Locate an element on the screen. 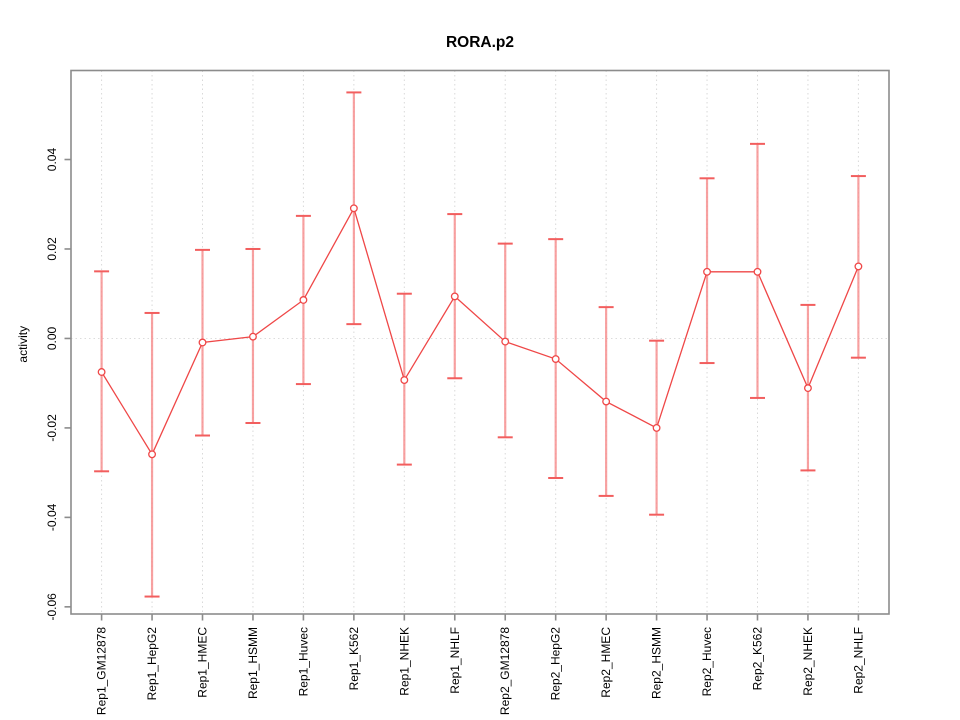  y-tick-label: 0.02 is located at coordinates (52, 249).